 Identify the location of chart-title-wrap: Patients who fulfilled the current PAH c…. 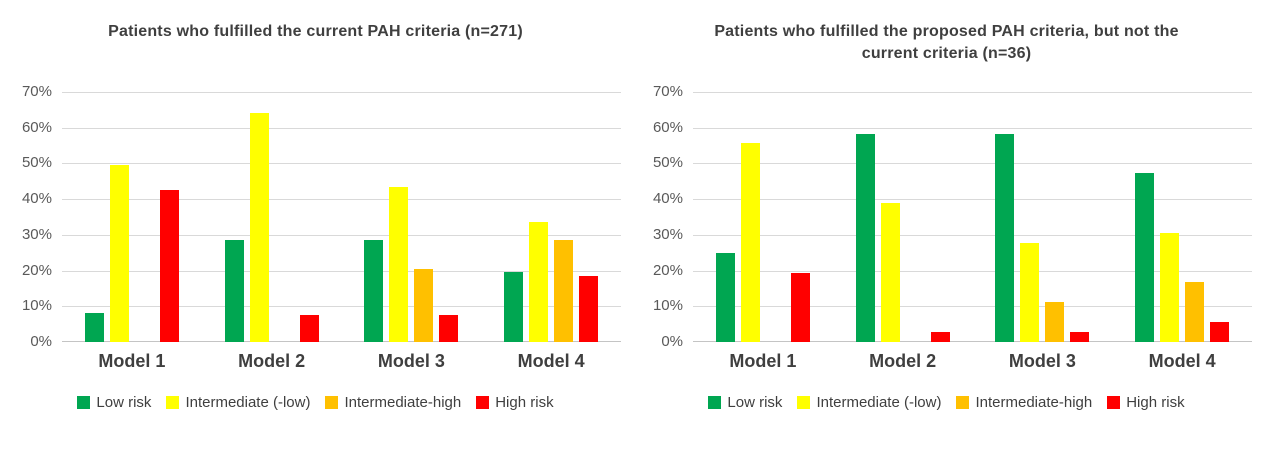
(315, 46).